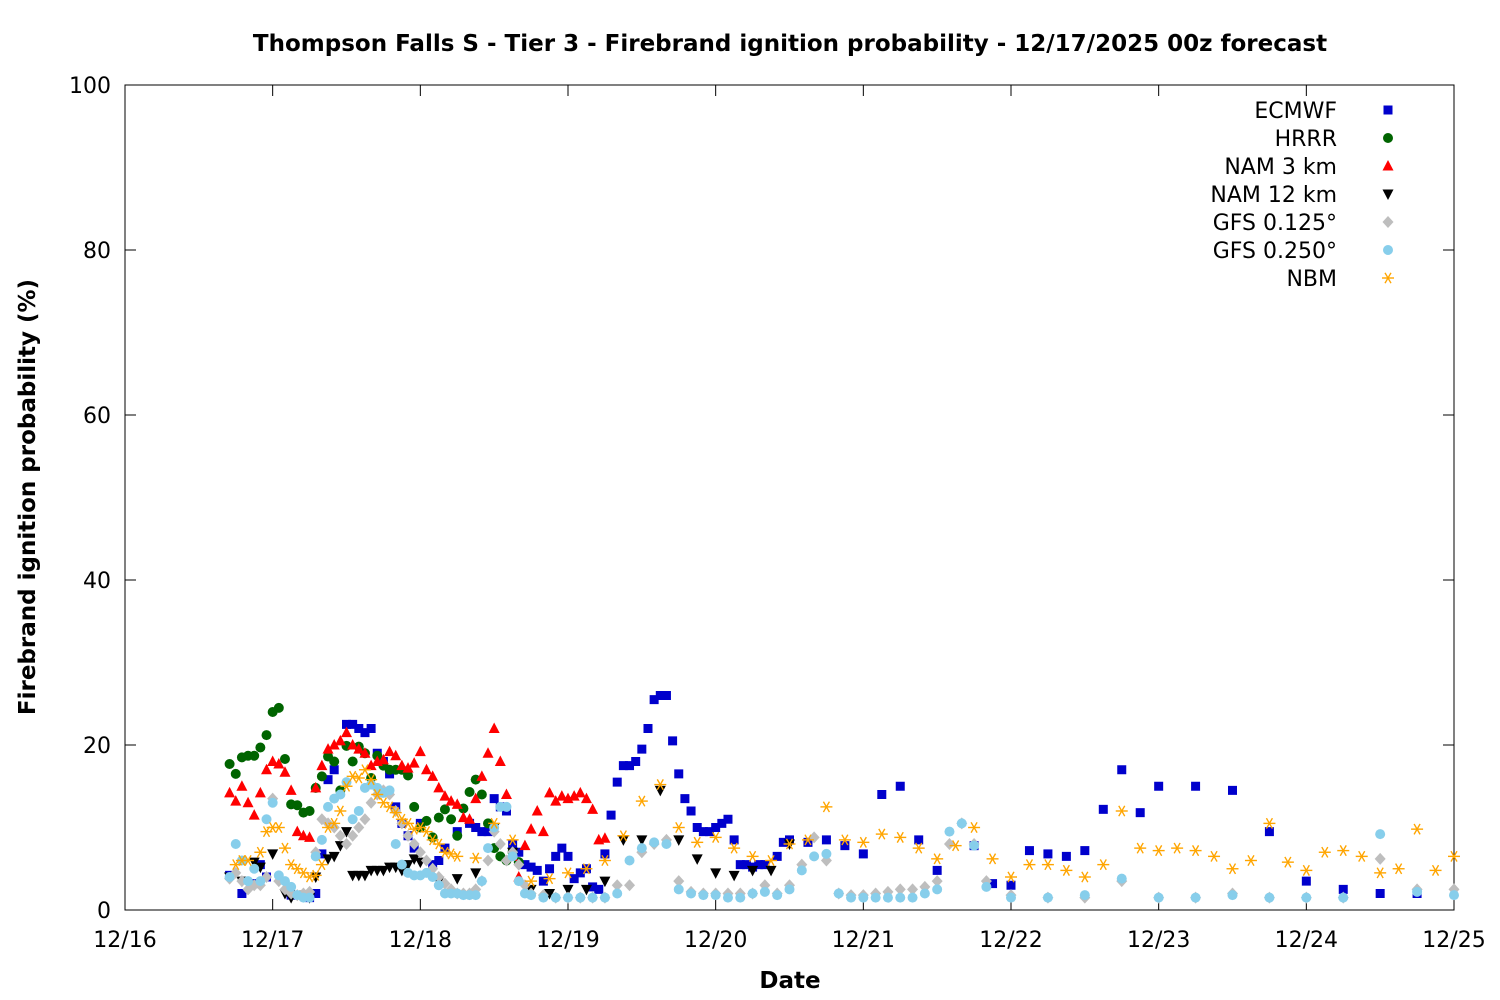 Image resolution: width=1500 pixels, height=1000 pixels. What do you see at coordinates (28, 497) in the screenshot?
I see `y-axis-label: Firebrand ignition probability (%)` at bounding box center [28, 497].